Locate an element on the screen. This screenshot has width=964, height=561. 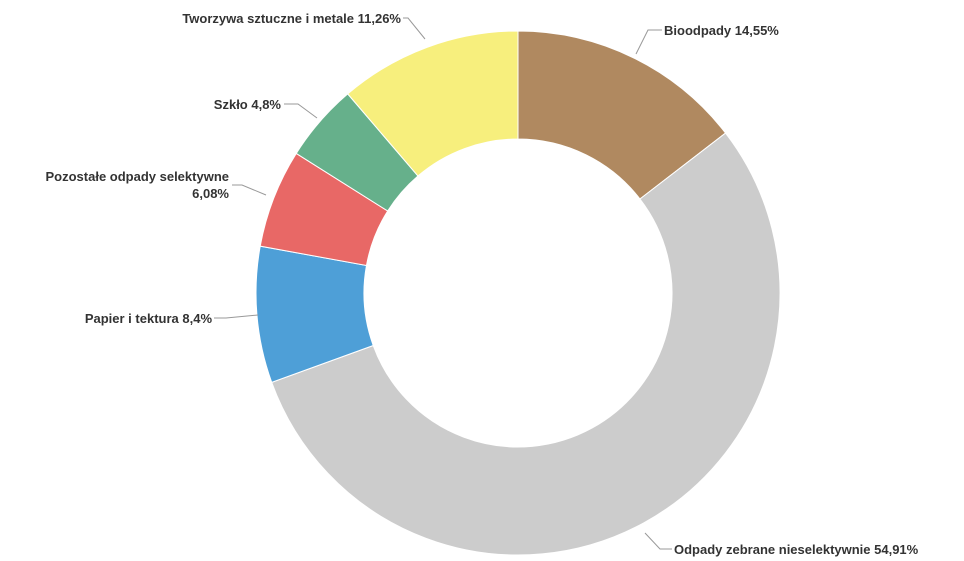
data-label-pozostale-odpady-selektywne: Pozostałe odpady selektywne 6,08% is located at coordinates (137, 185).